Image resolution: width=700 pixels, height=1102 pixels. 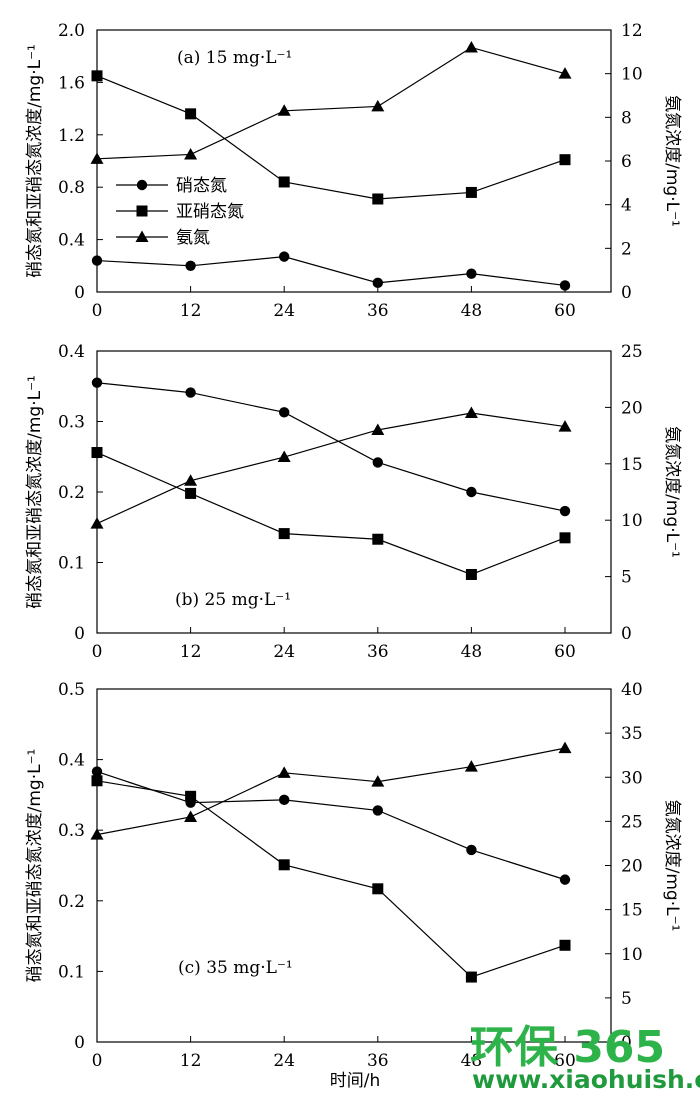 I want to click on right-y-tick-label: 25, so click(x=632, y=822).